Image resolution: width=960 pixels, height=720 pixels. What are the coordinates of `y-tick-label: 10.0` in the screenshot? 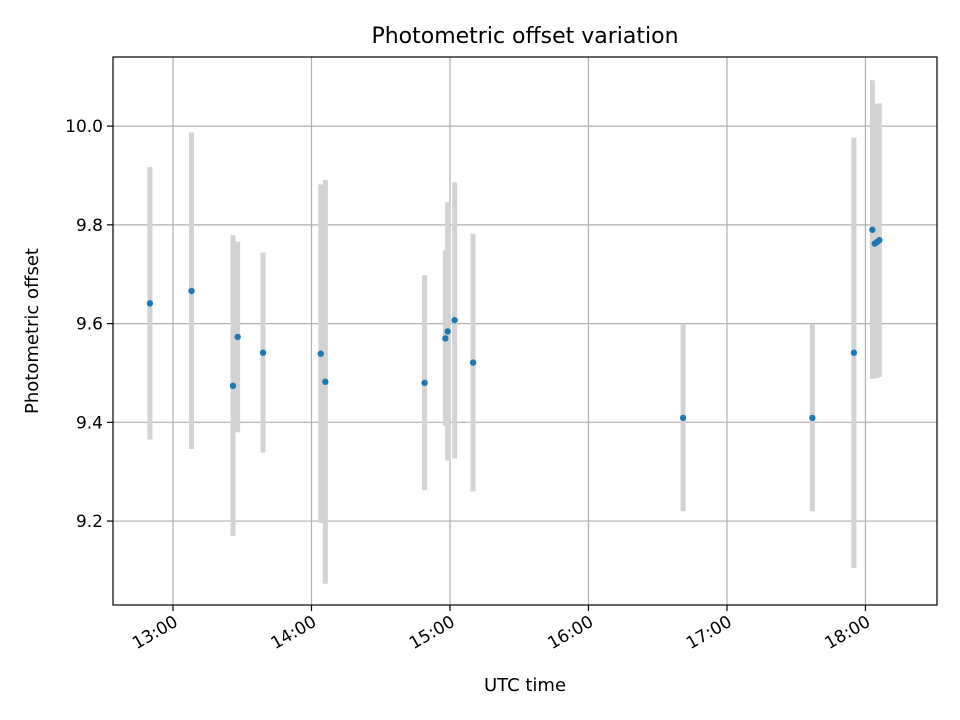 It's located at (84, 127).